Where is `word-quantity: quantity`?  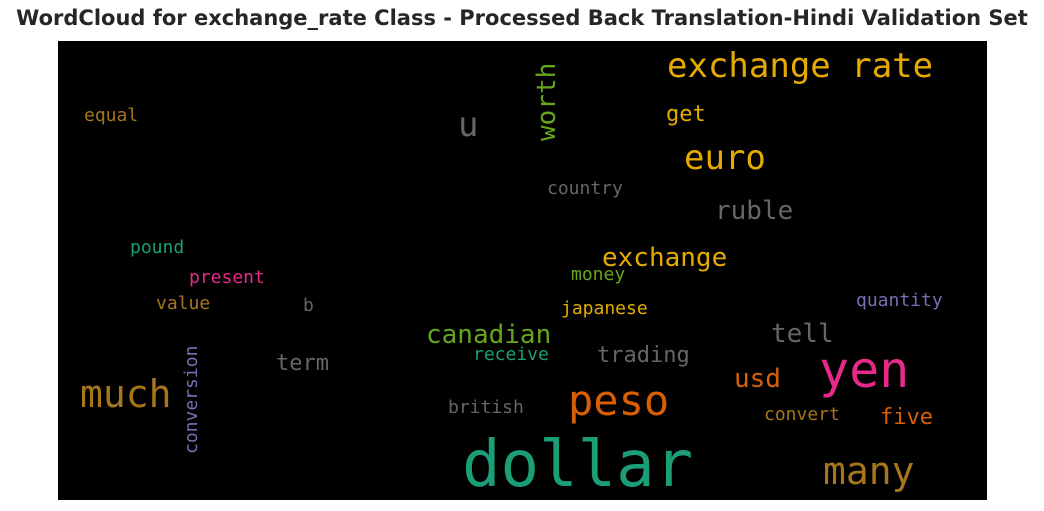 word-quantity: quantity is located at coordinates (899, 300).